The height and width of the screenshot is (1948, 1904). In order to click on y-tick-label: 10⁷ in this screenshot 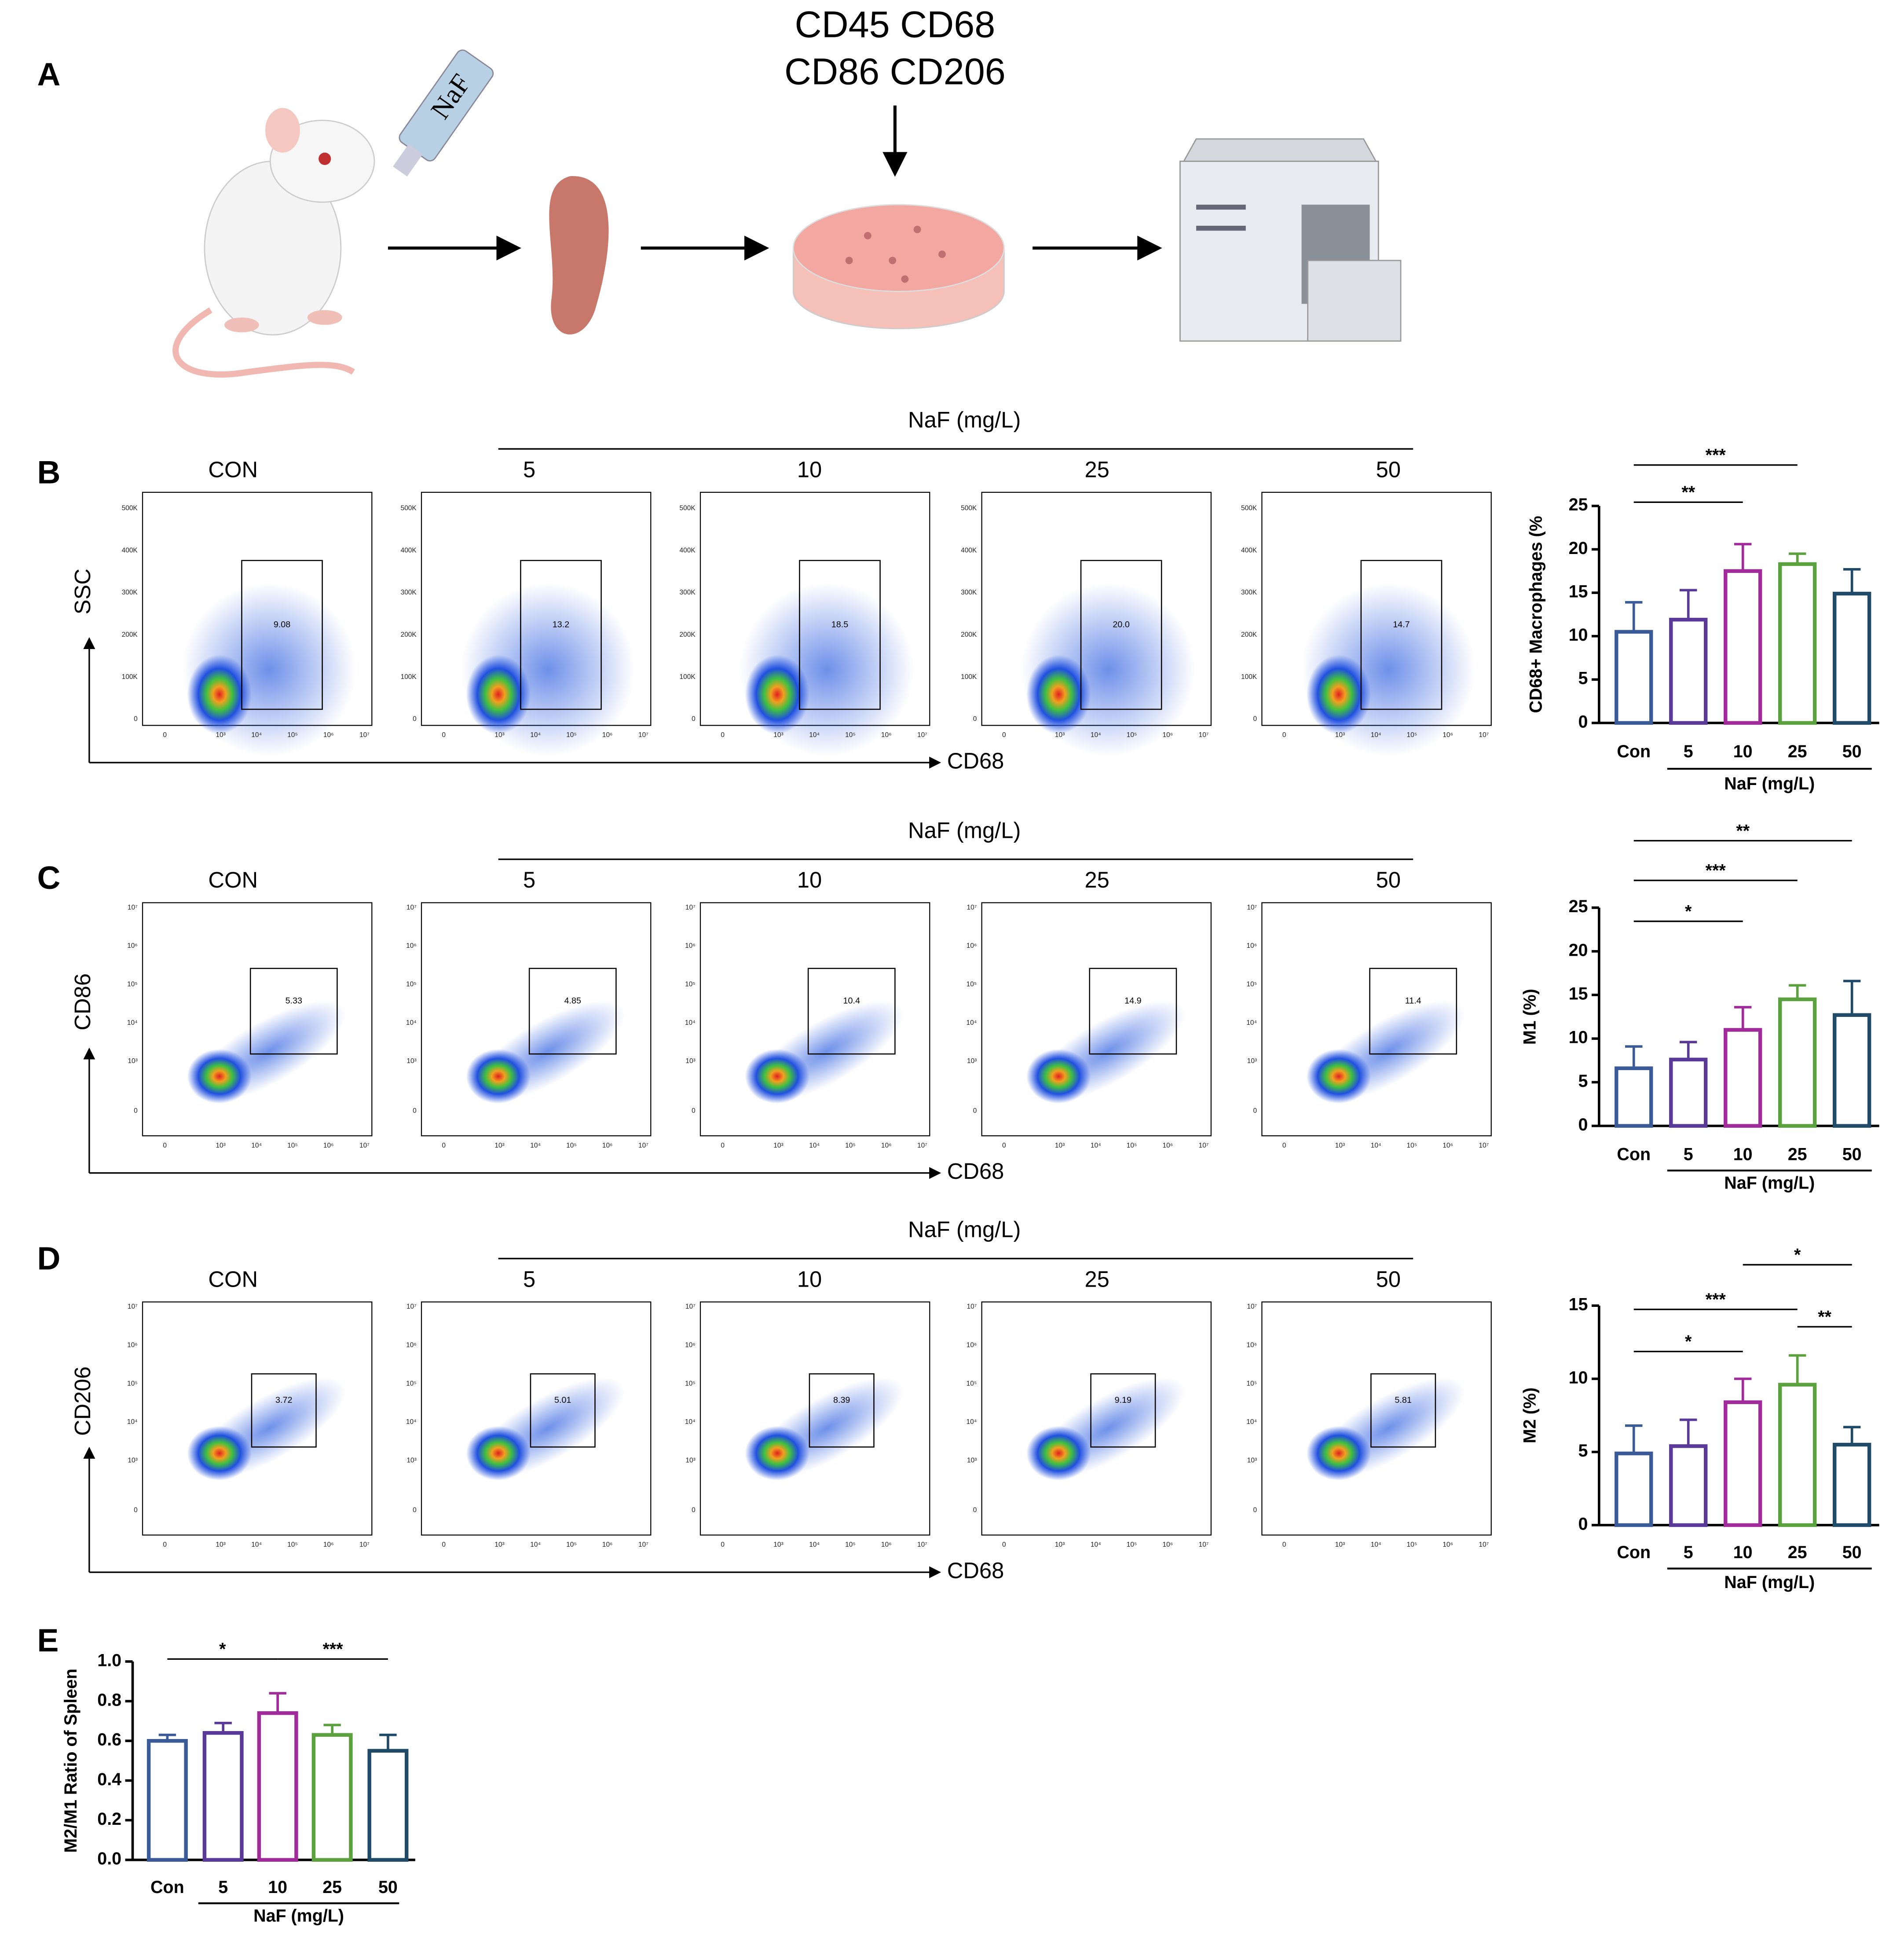, I will do `click(972, 1306)`.